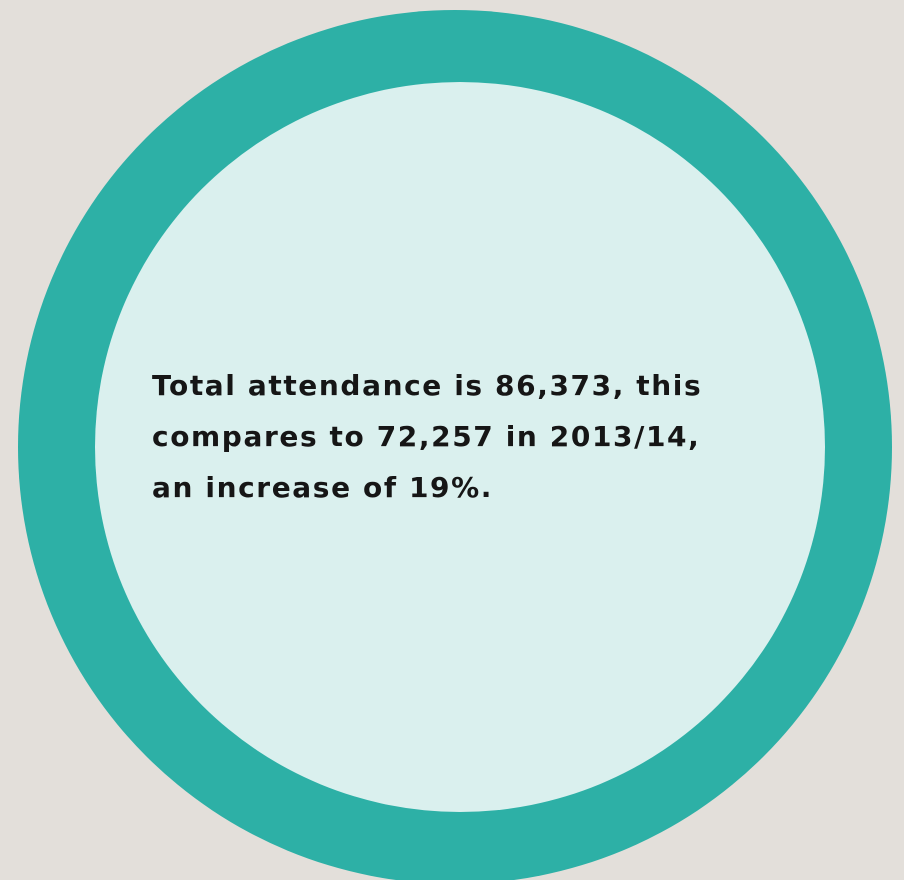 The image size is (904, 880). I want to click on callout-line: an increase of 19%., so click(322, 487).